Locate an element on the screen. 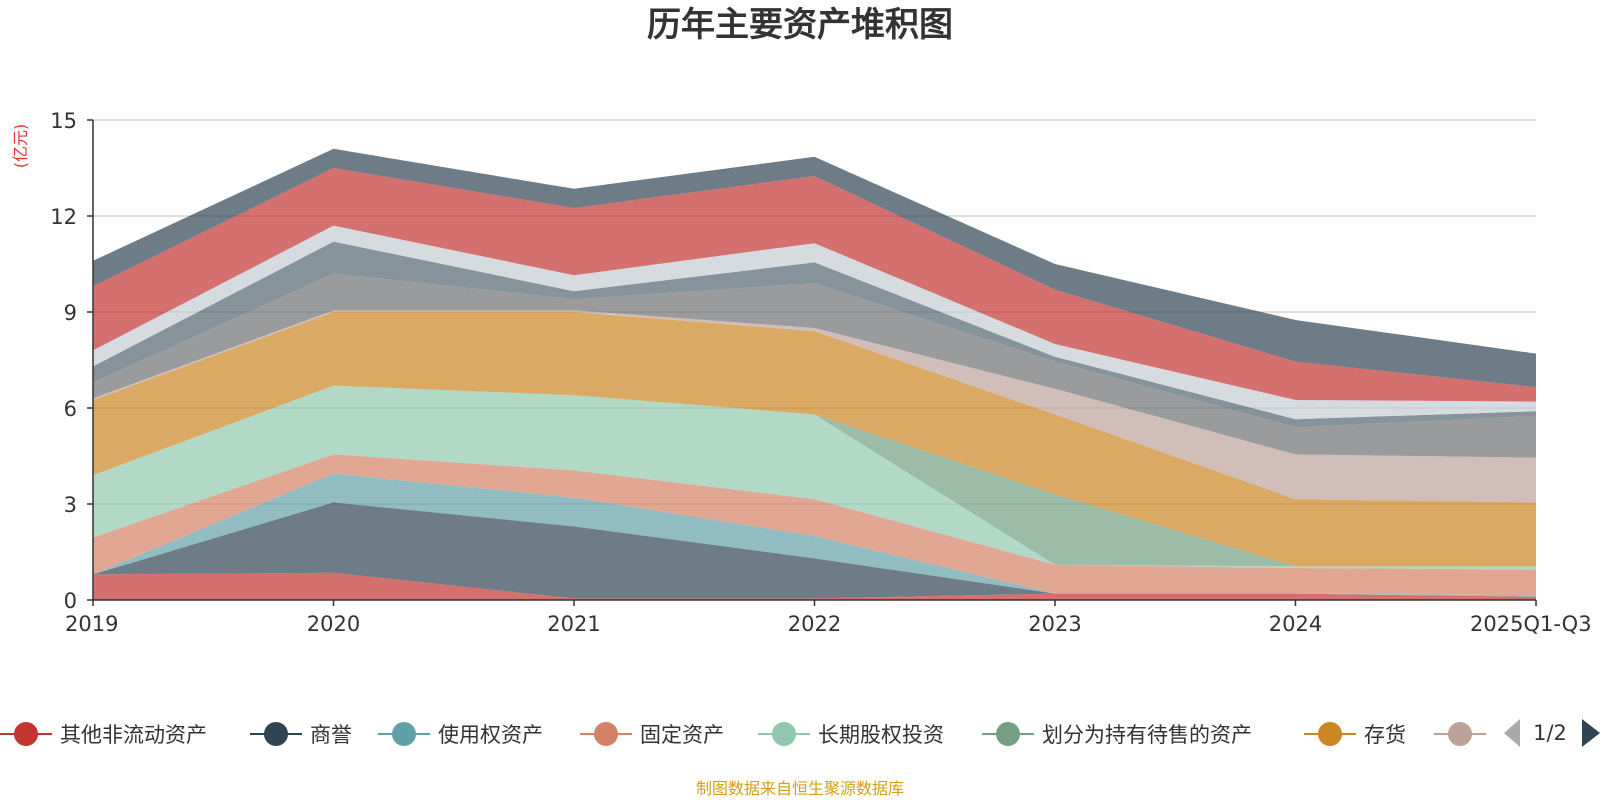  legend-item-4: 固定资产 is located at coordinates (652, 734).